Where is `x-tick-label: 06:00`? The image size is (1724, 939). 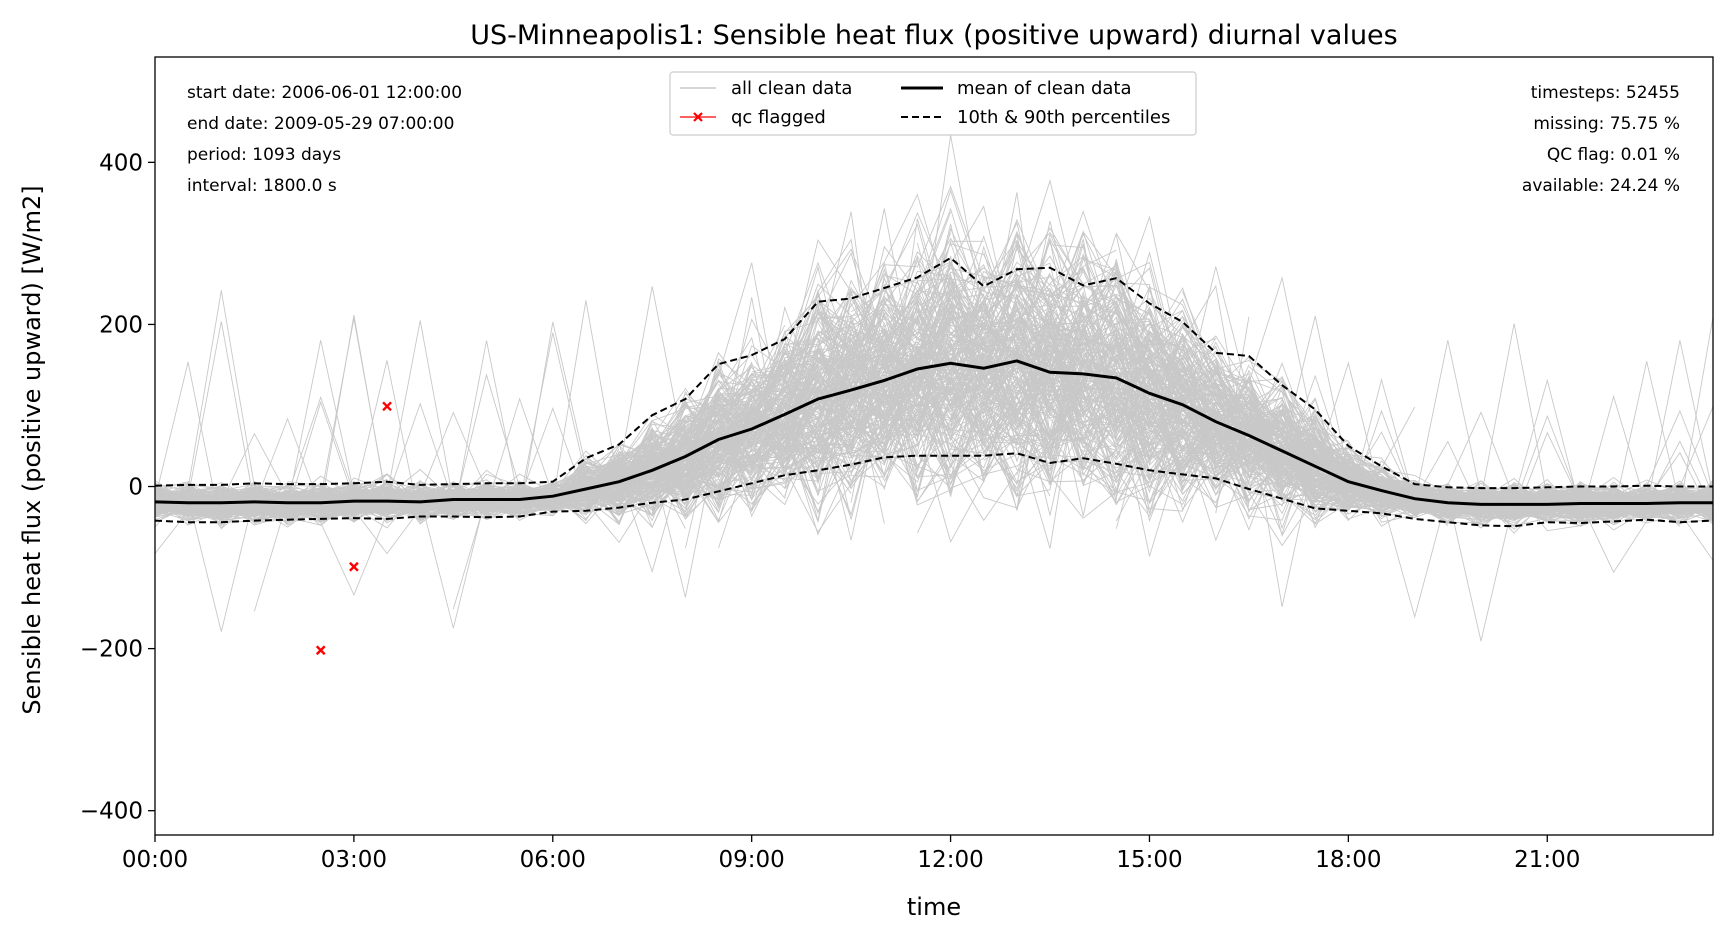
x-tick-label: 06:00 is located at coordinates (553, 860).